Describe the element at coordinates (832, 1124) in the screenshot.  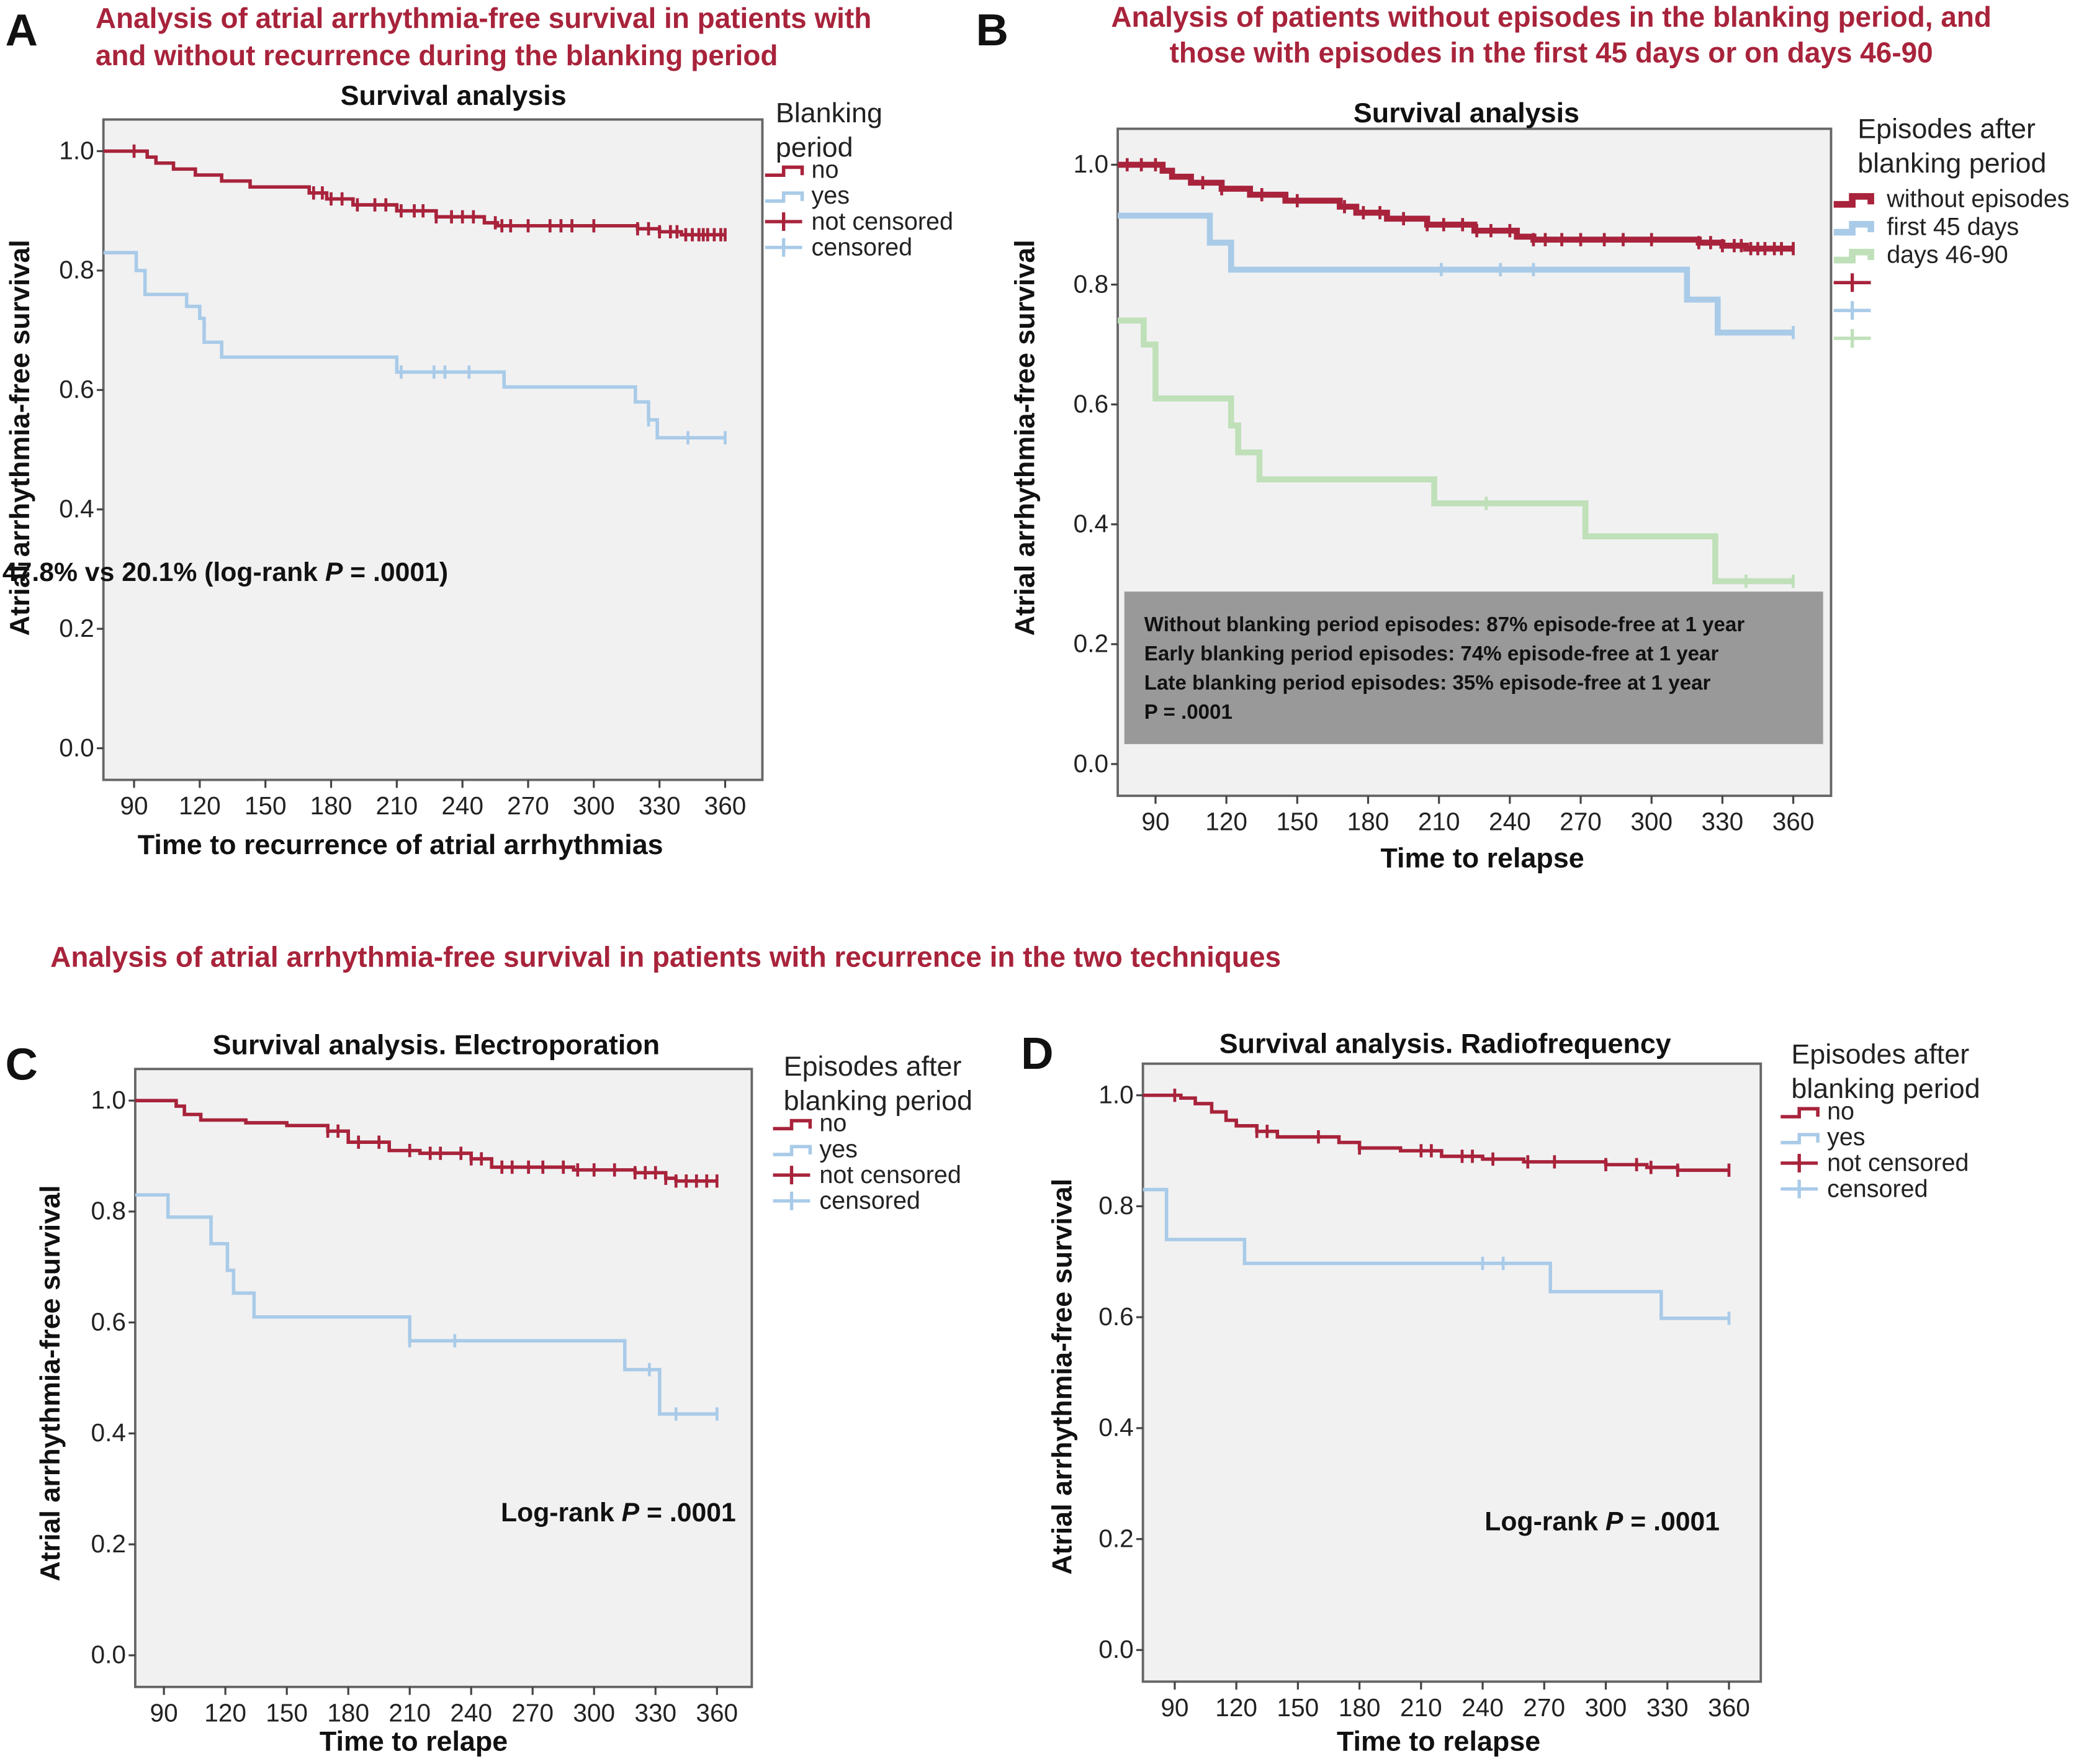
I see `legend-item-label: no` at that location.